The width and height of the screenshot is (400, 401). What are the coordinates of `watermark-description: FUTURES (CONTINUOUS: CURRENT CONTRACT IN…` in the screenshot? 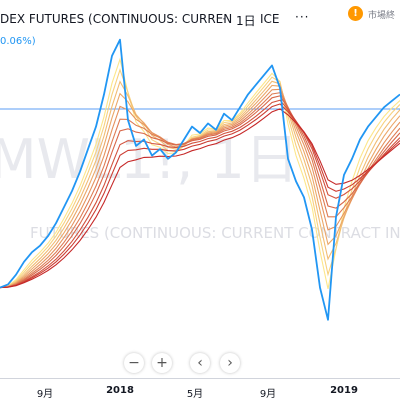 It's located at (215, 233).